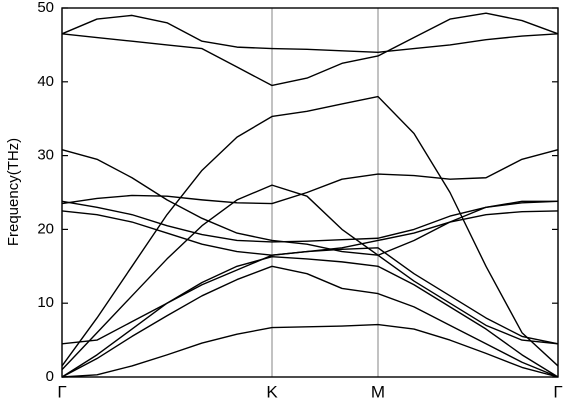 This screenshot has width=566, height=404. What do you see at coordinates (272, 391) in the screenshot?
I see `x-tick-label: K` at bounding box center [272, 391].